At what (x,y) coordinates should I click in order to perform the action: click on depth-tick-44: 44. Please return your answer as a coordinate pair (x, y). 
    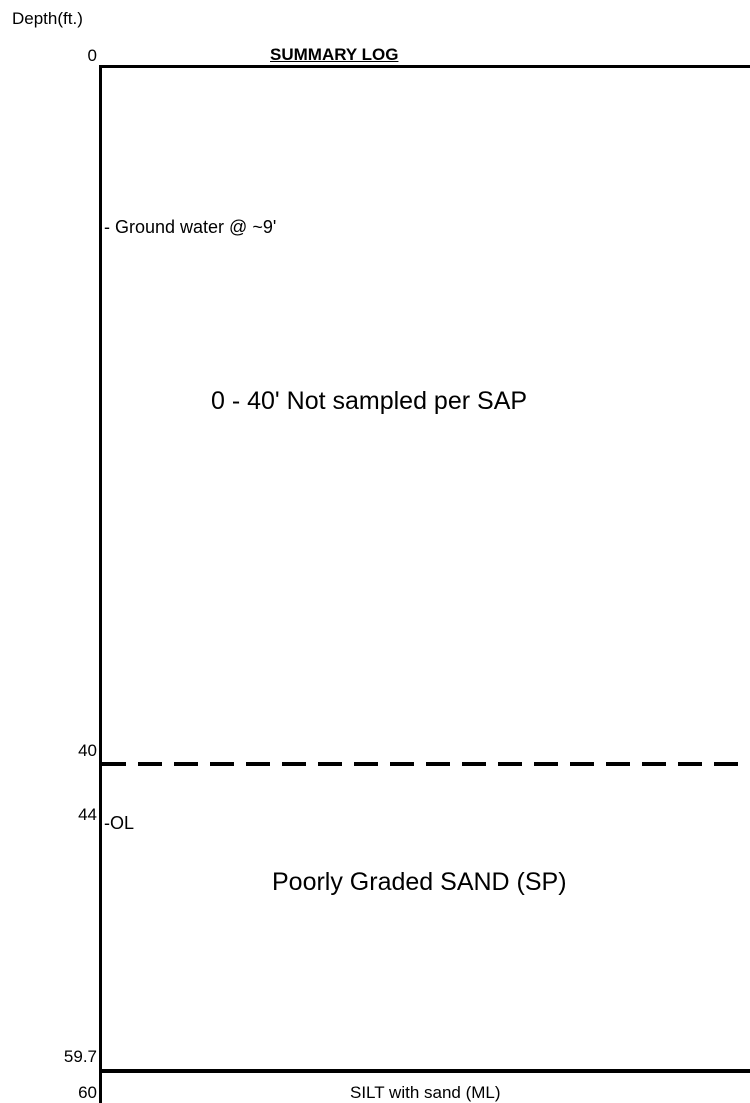
    Looking at the image, I should click on (87, 814).